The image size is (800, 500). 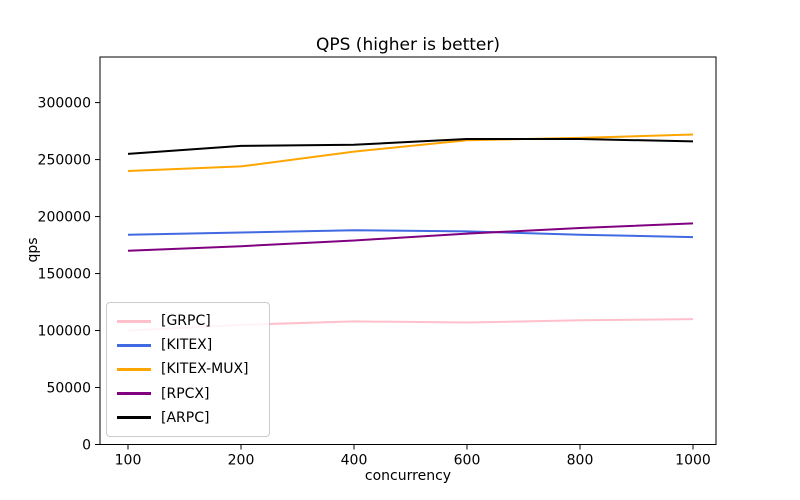 I want to click on series-line-kitex, so click(x=410, y=234).